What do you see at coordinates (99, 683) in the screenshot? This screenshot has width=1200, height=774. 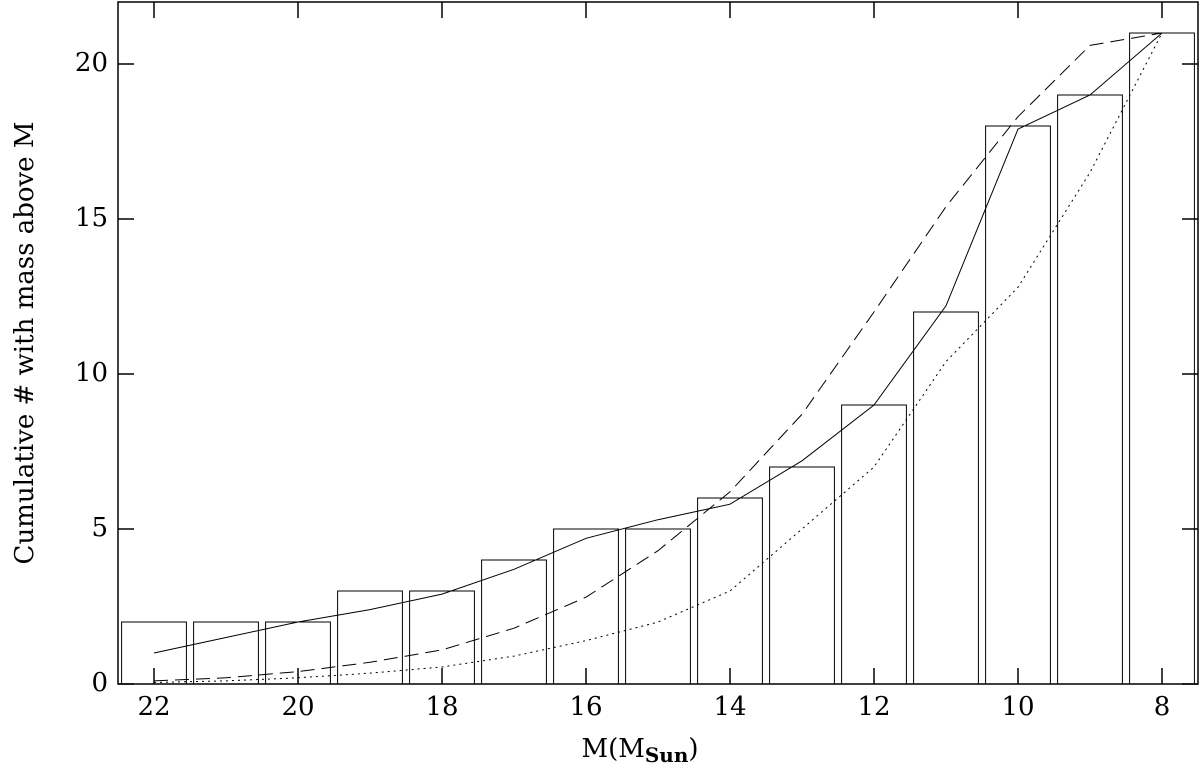 I see `y-tick-label: 0` at bounding box center [99, 683].